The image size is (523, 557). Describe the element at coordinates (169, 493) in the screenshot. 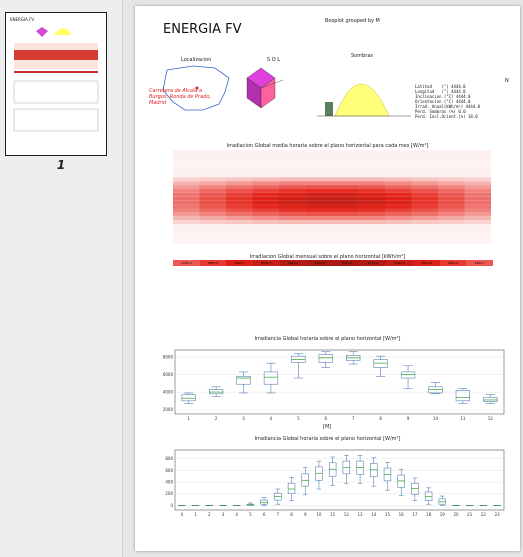

I see `y-tick-label: 200` at that location.